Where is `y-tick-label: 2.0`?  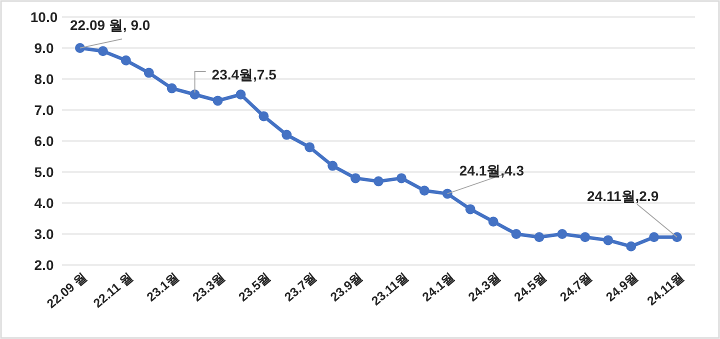
y-tick-label: 2.0 is located at coordinates (44, 265).